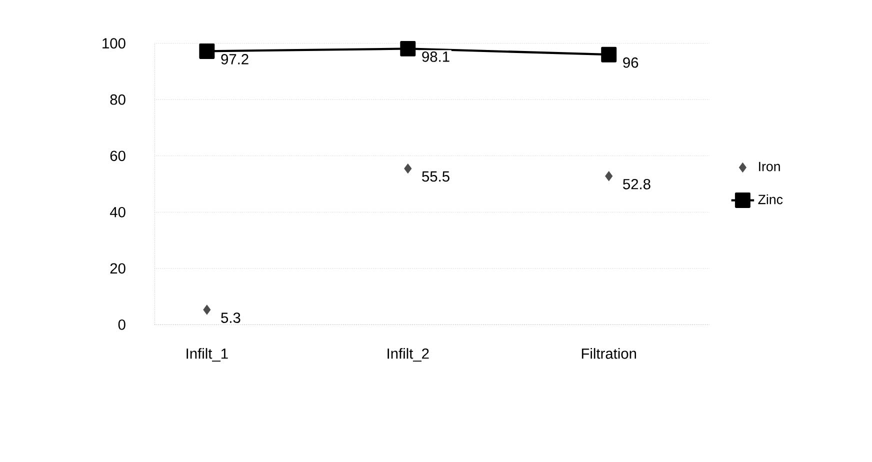  What do you see at coordinates (230, 317) in the screenshot?
I see `data-label: 5.3` at bounding box center [230, 317].